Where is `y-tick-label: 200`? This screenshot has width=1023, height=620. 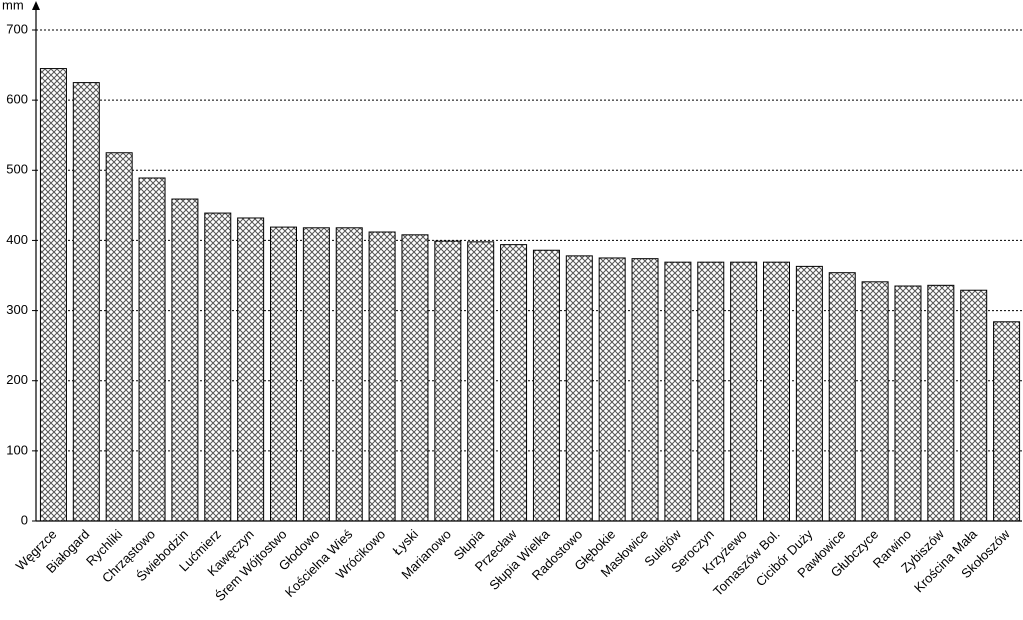
y-tick-label: 200 is located at coordinates (17, 379).